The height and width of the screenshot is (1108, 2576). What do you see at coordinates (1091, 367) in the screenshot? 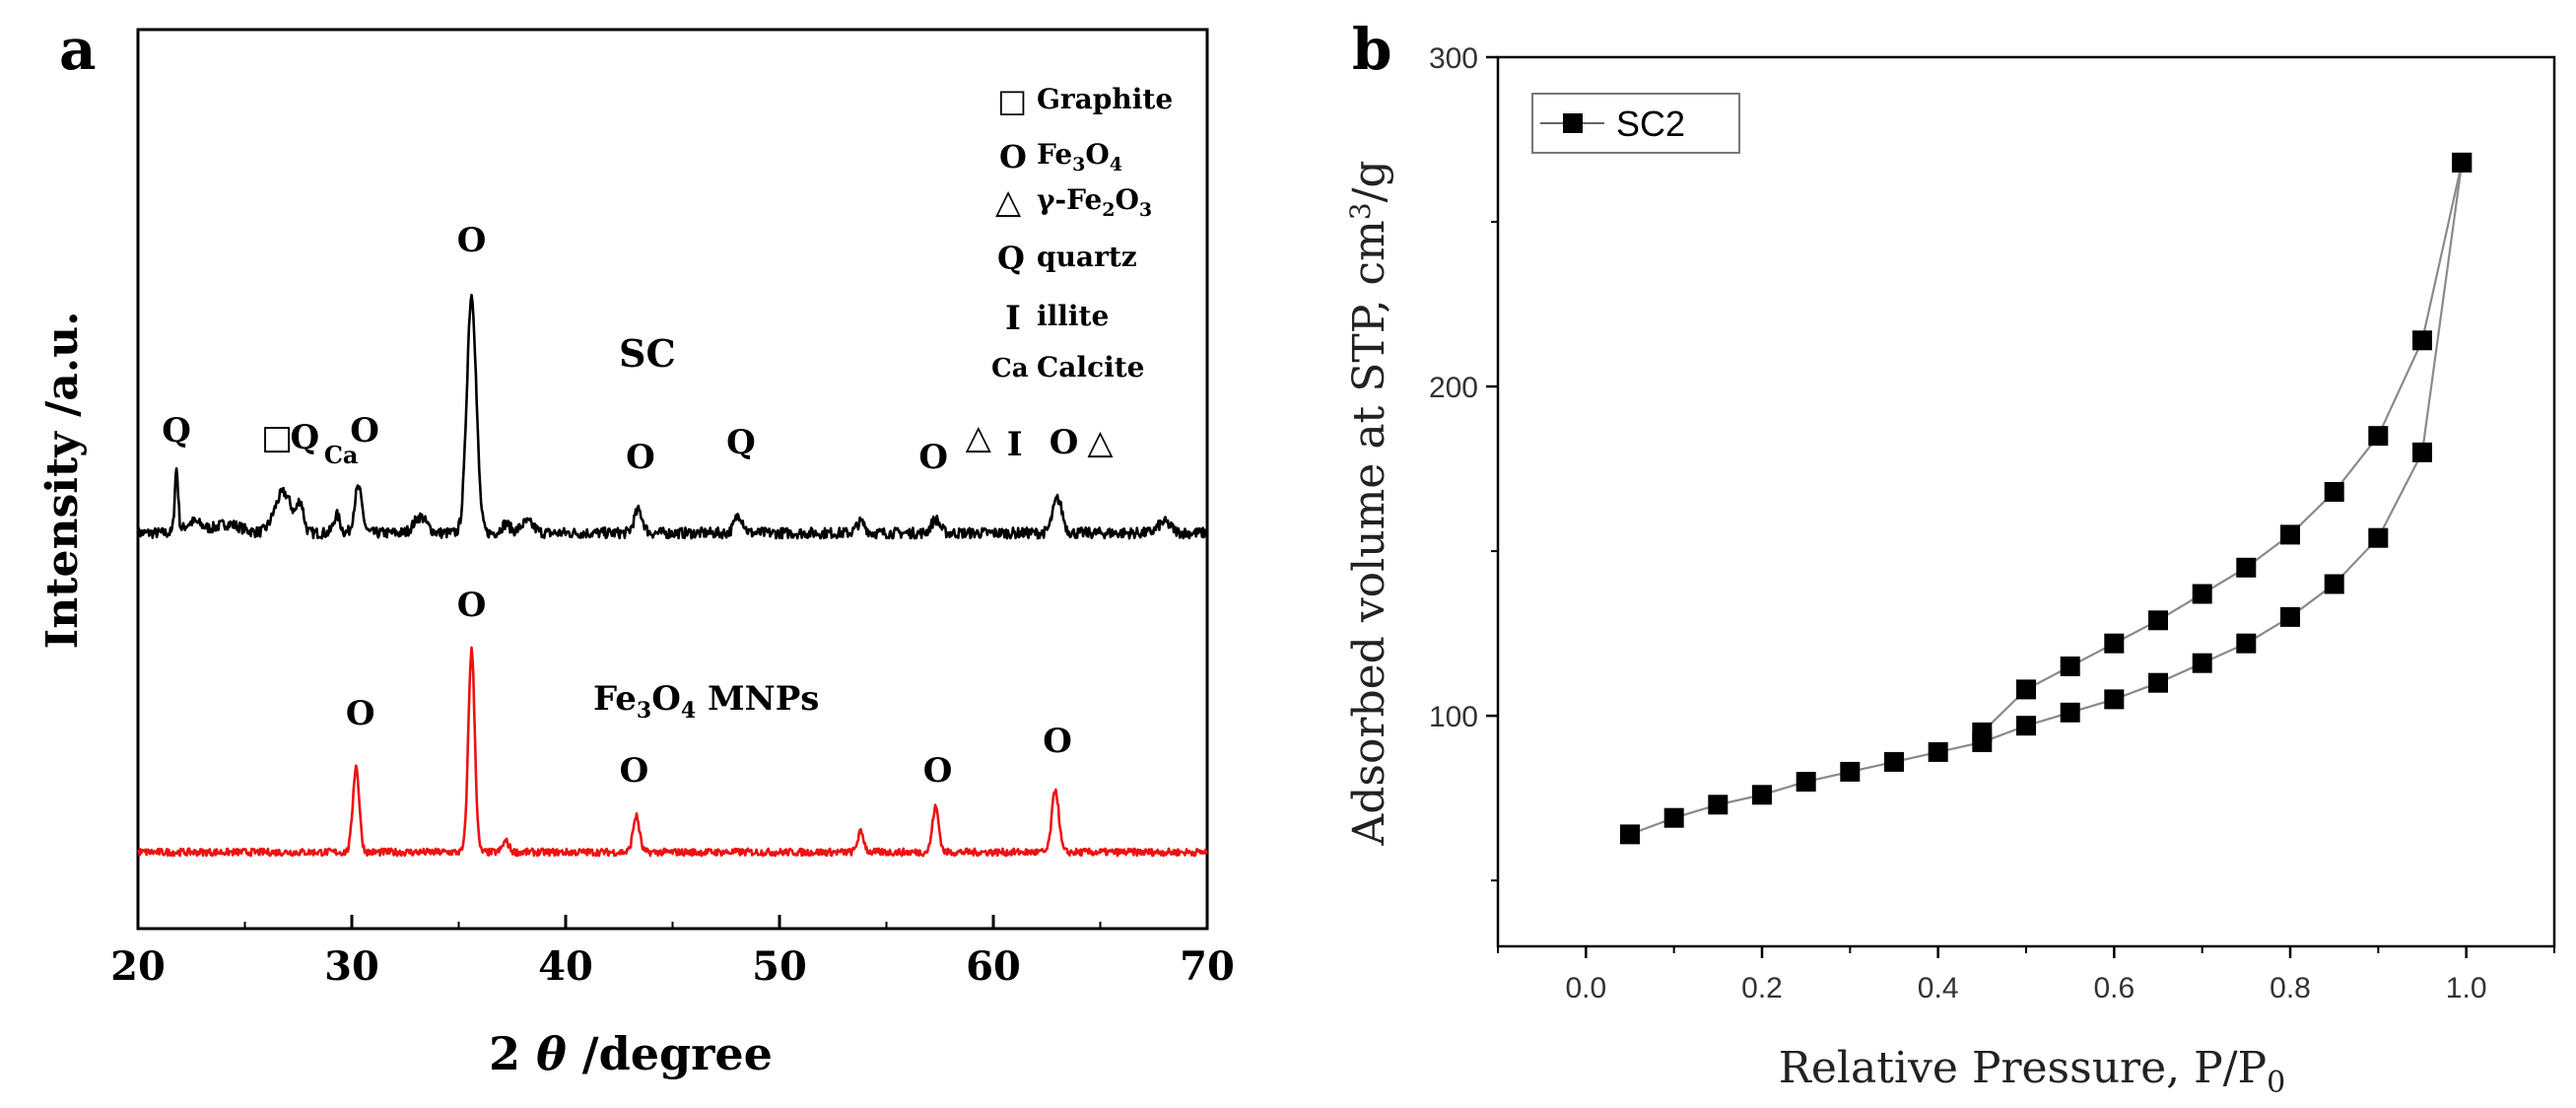
I see `calcite-label: Calcite` at bounding box center [1091, 367].